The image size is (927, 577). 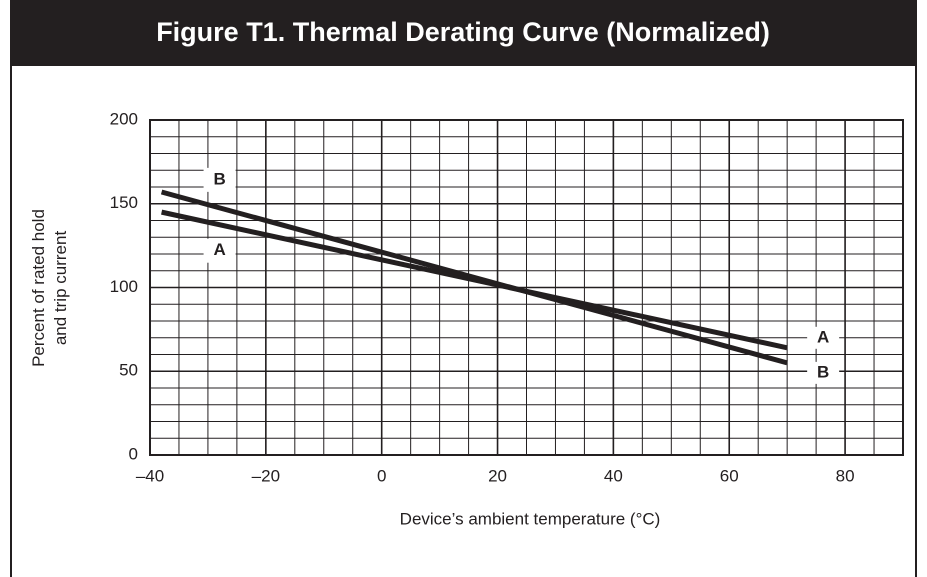 I want to click on x-tick-label: 60, so click(x=729, y=475).